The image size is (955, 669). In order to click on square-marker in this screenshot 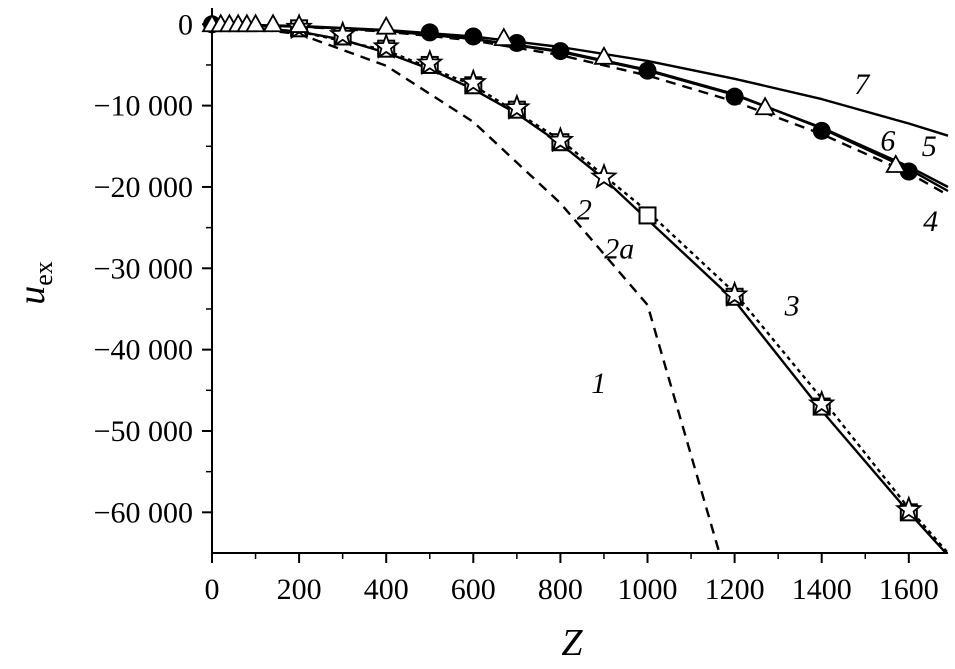, I will do `click(647, 215)`.